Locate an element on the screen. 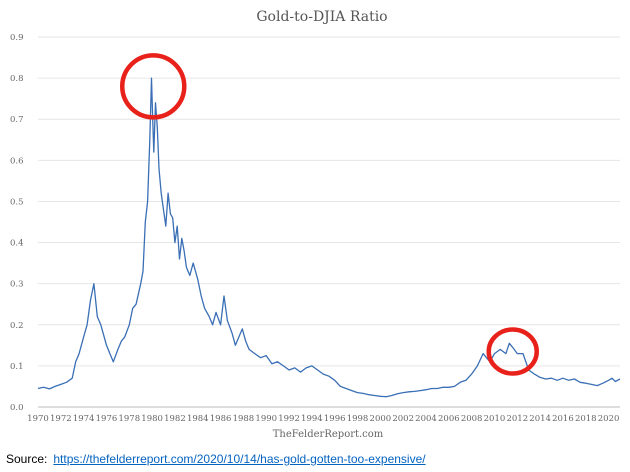 Image resolution: width=630 pixels, height=472 pixels. x-tick-label: 1970 is located at coordinates (38, 419).